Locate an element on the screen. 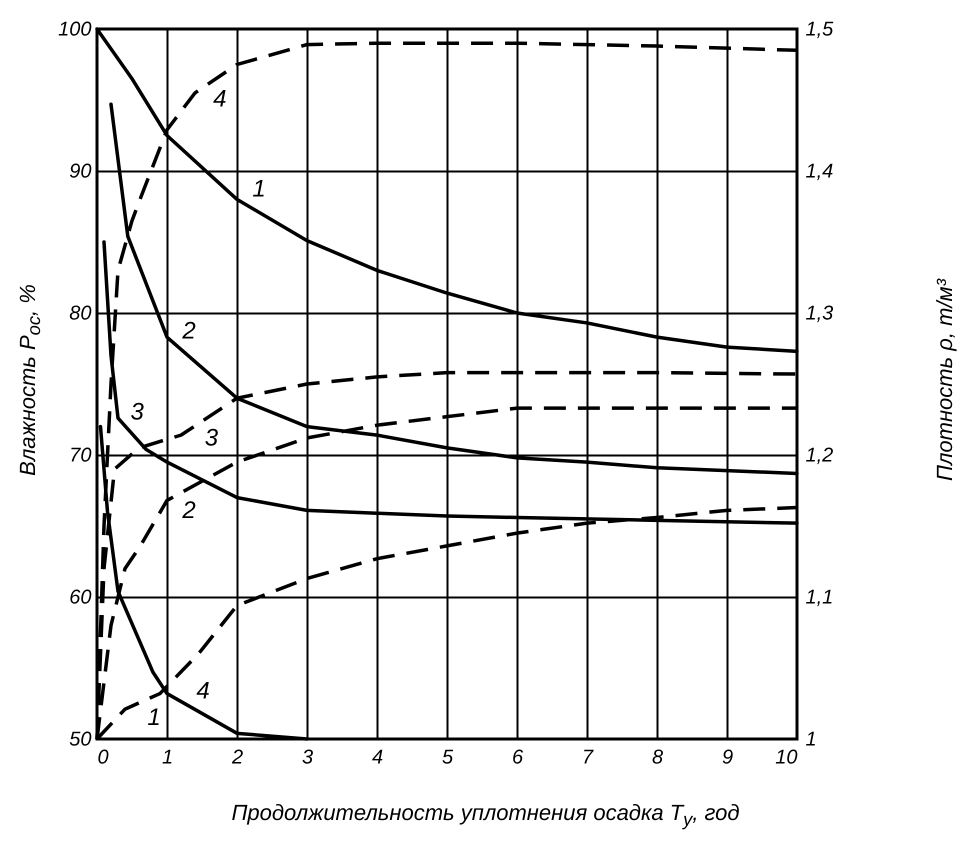 This screenshot has height=851, width=971. x-tick-label: 4 is located at coordinates (378, 757).